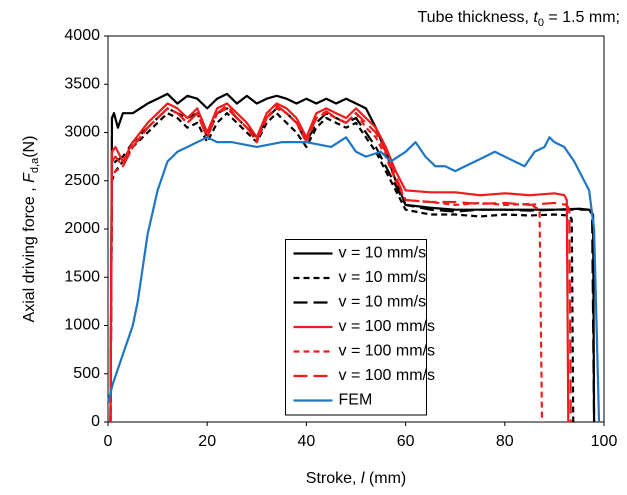 This screenshot has height=495, width=627. I want to click on x-tick-label: 80, so click(505, 441).